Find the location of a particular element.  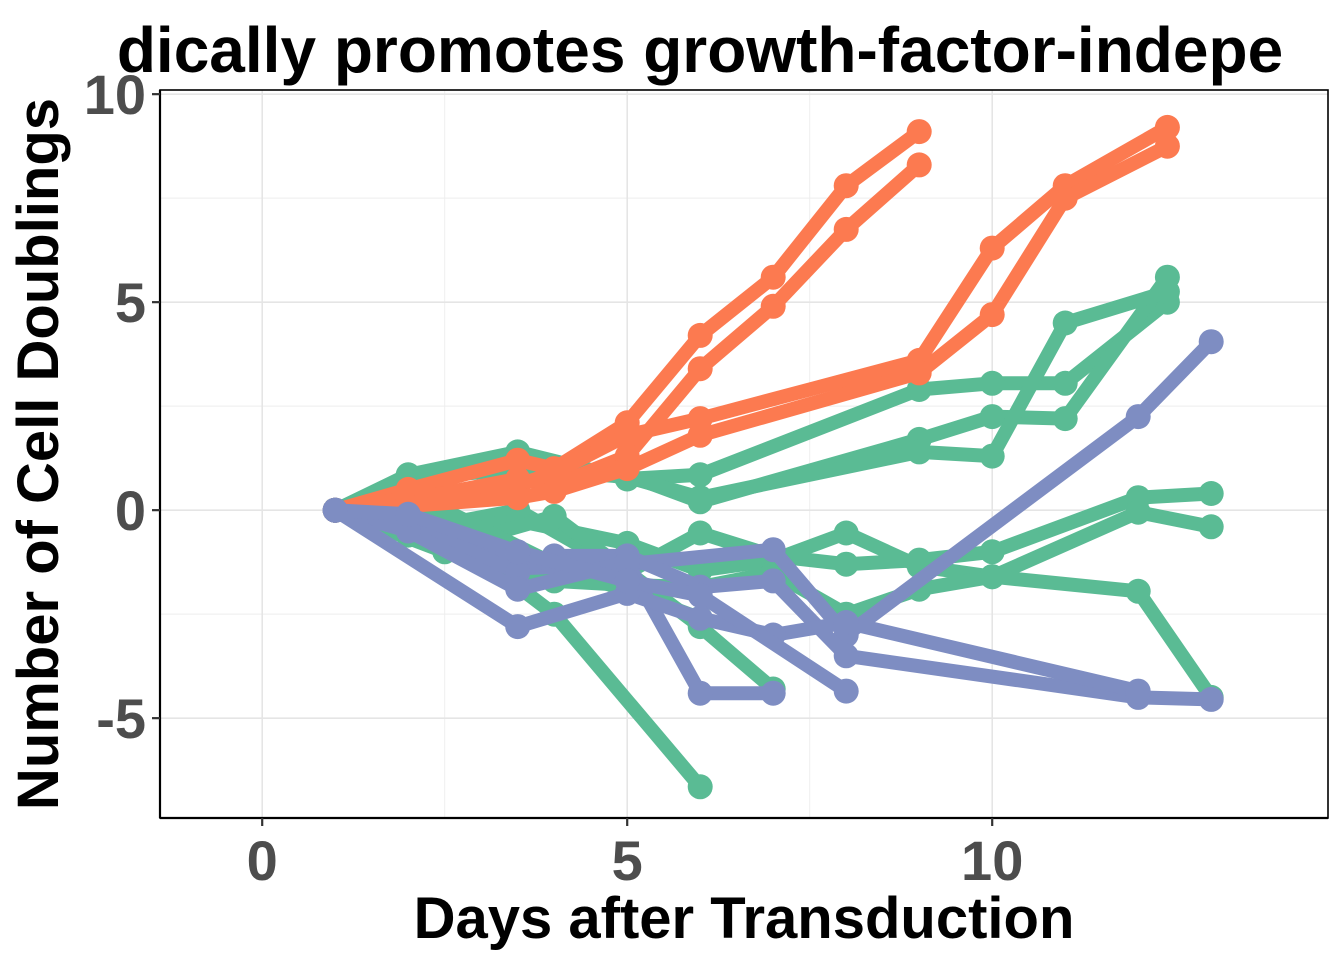

x-tick-label: 0 is located at coordinates (262, 860).